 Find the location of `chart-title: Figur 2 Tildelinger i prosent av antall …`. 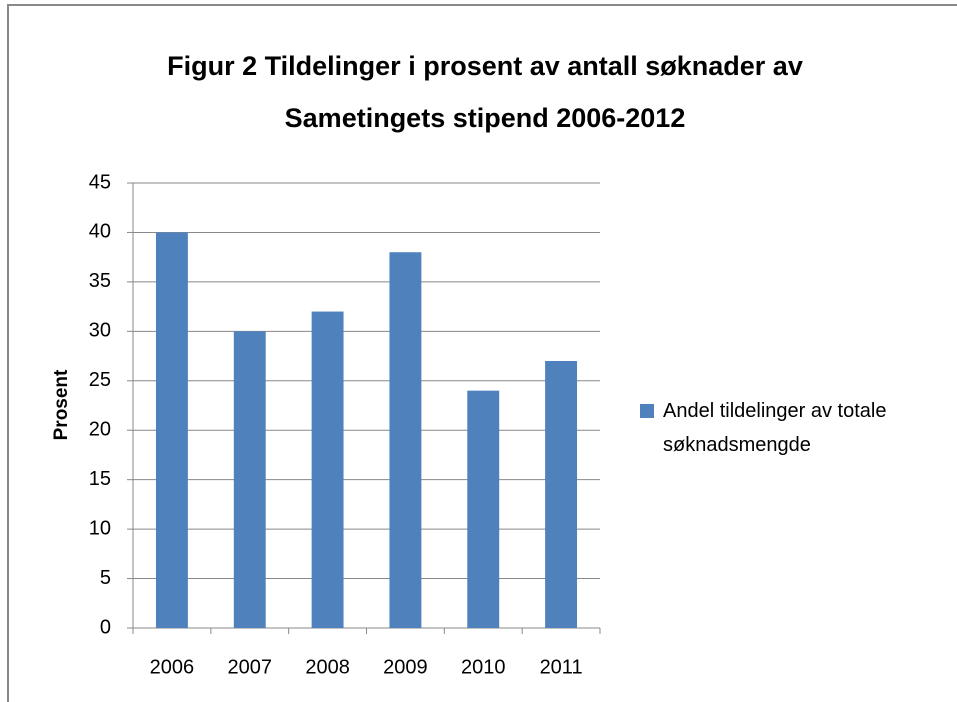

chart-title: Figur 2 Tildelinger i prosent av antall … is located at coordinates (485, 92).